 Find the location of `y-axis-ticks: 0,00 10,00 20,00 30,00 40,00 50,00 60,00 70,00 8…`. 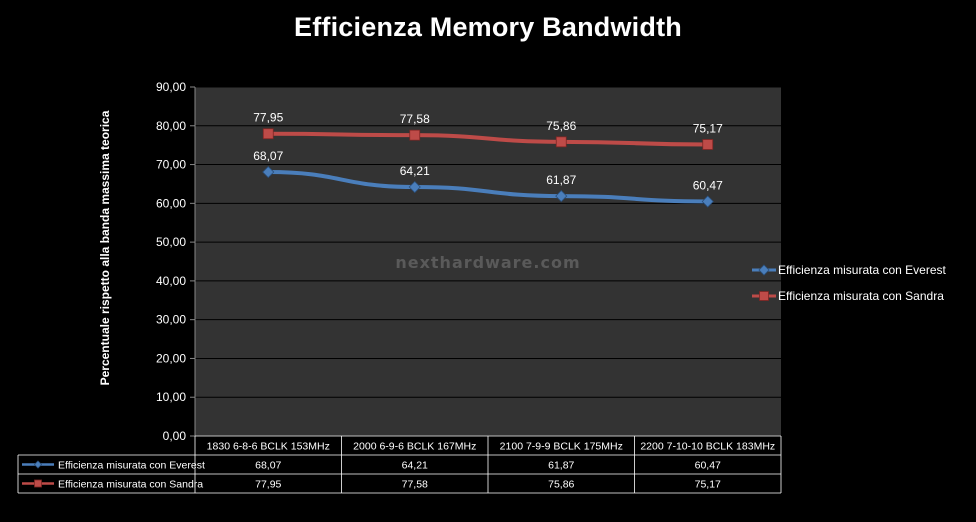

y-axis-ticks: 0,00 10,00 20,00 30,00 40,00 50,00 60,00 70,00 8… is located at coordinates (176, 261).